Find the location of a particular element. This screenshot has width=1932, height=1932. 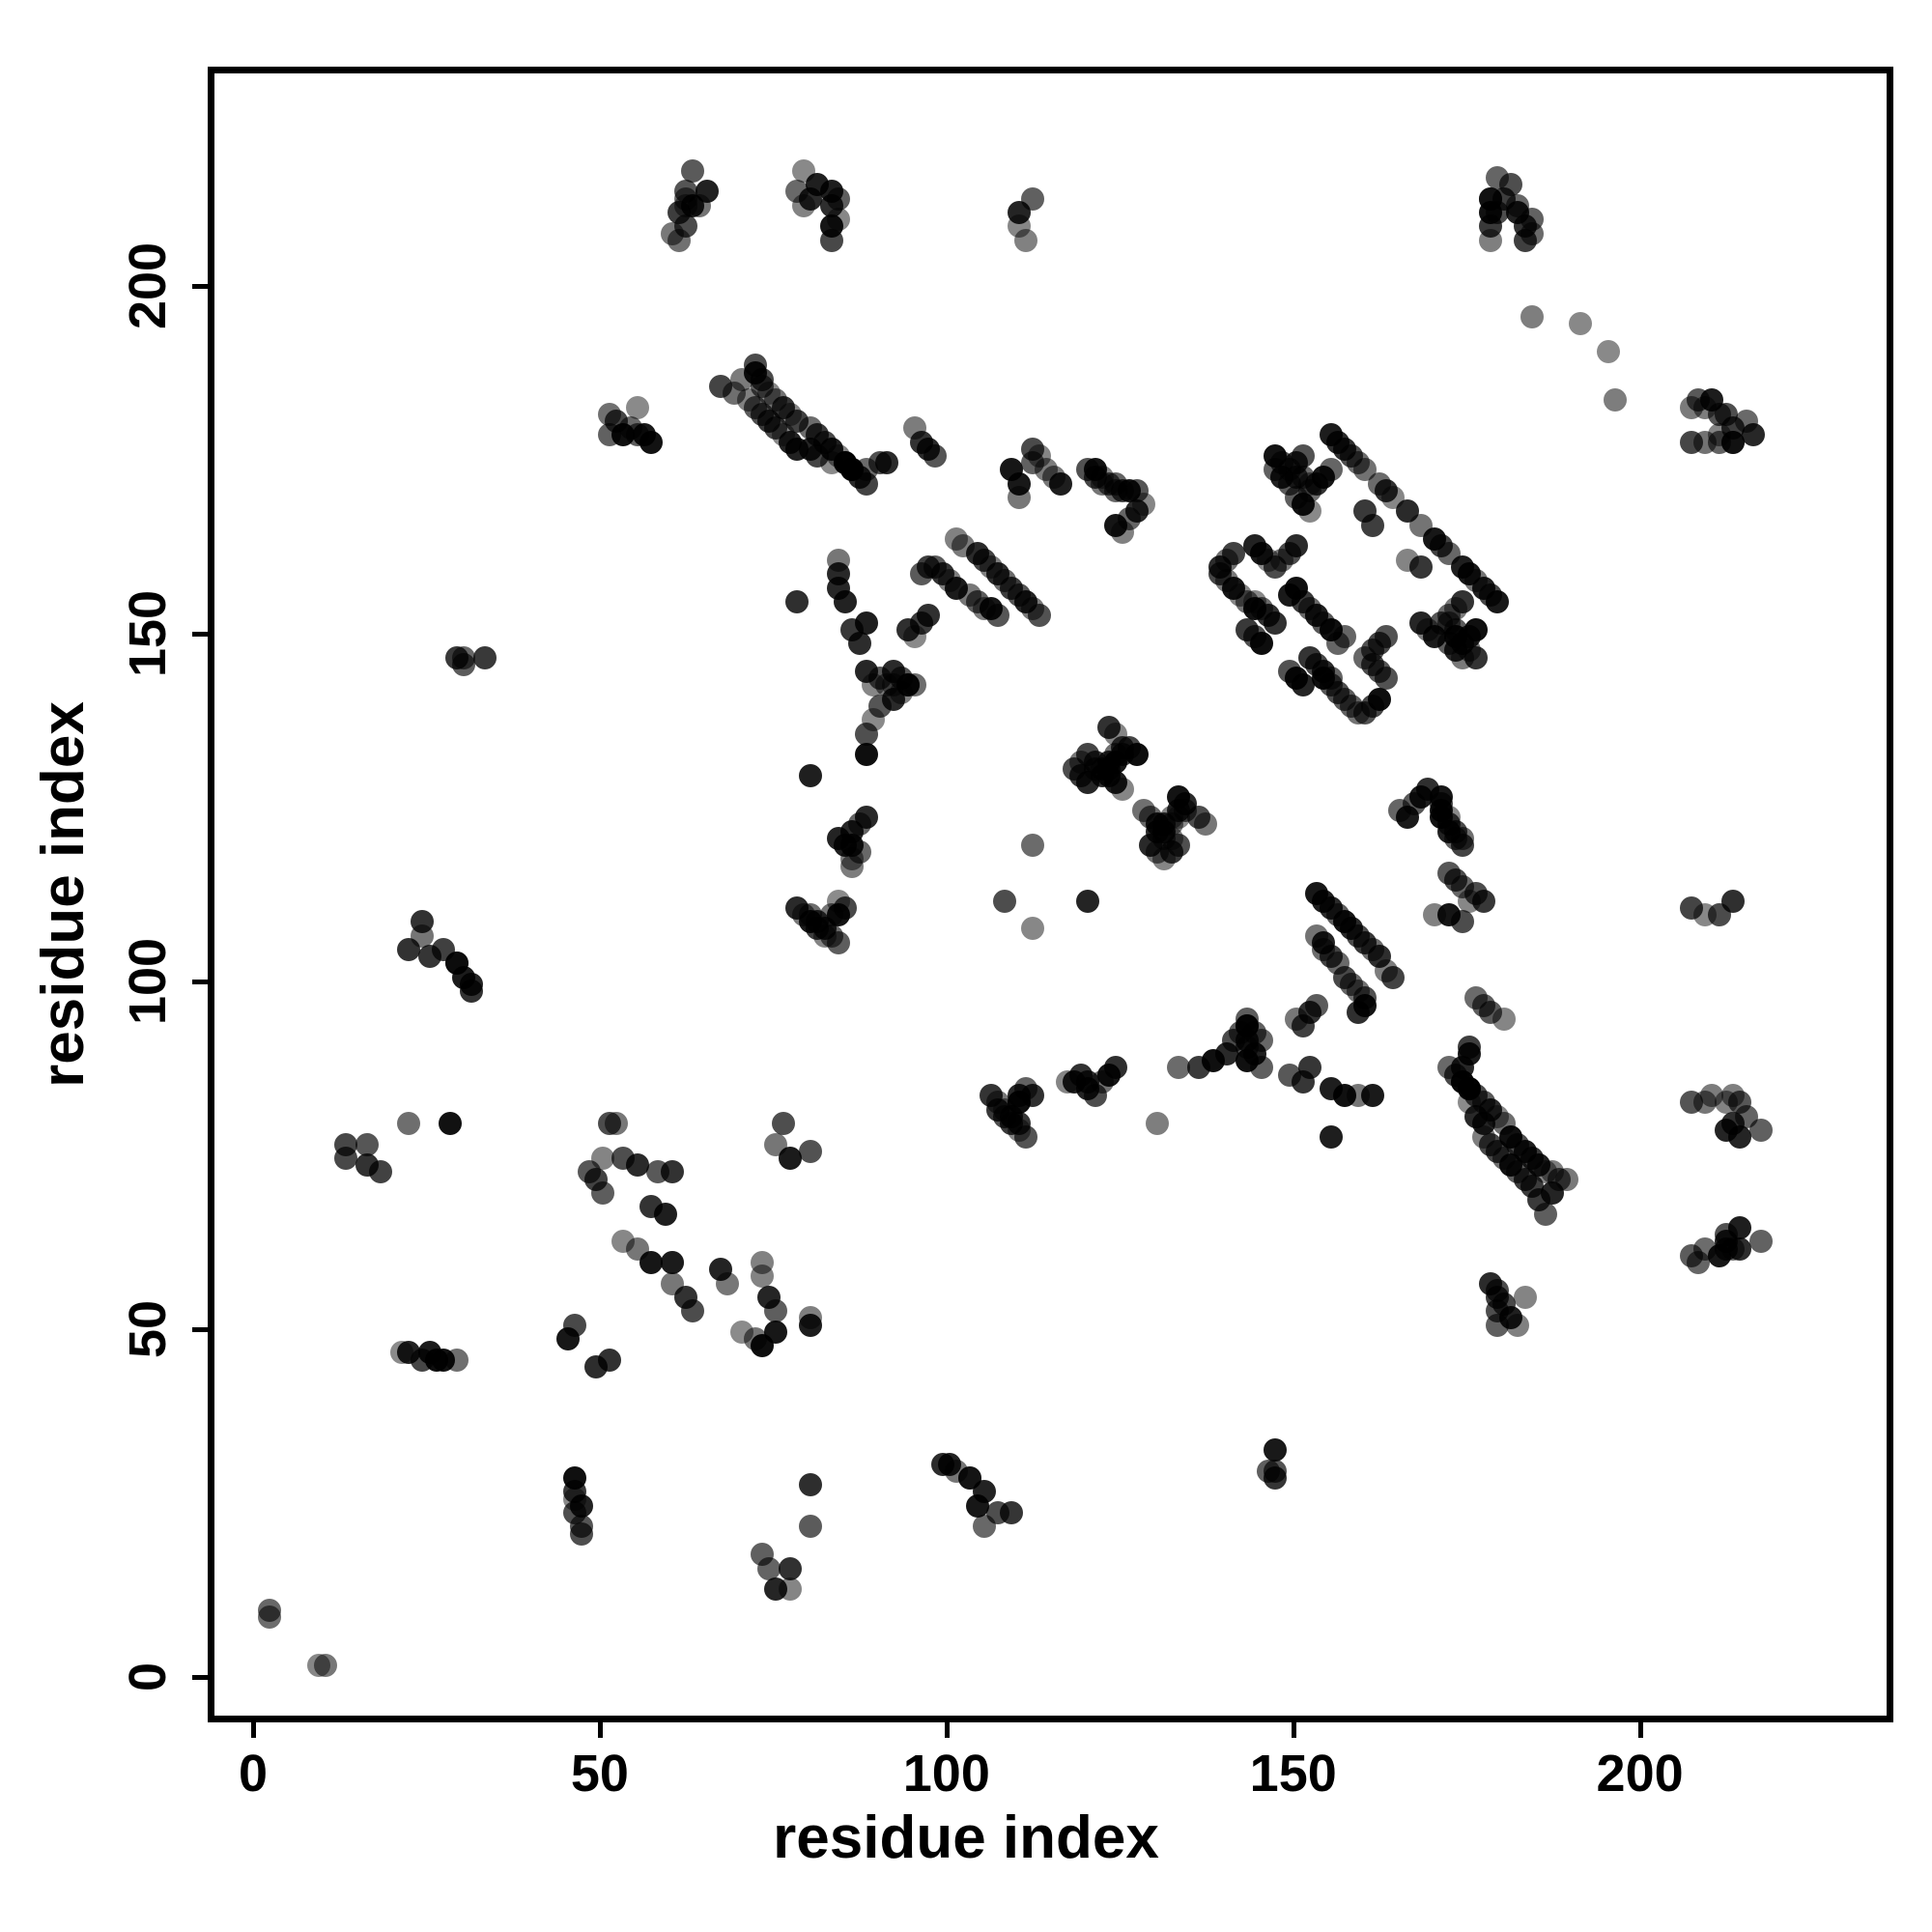

y-tick-label: 150 is located at coordinates (148, 634).